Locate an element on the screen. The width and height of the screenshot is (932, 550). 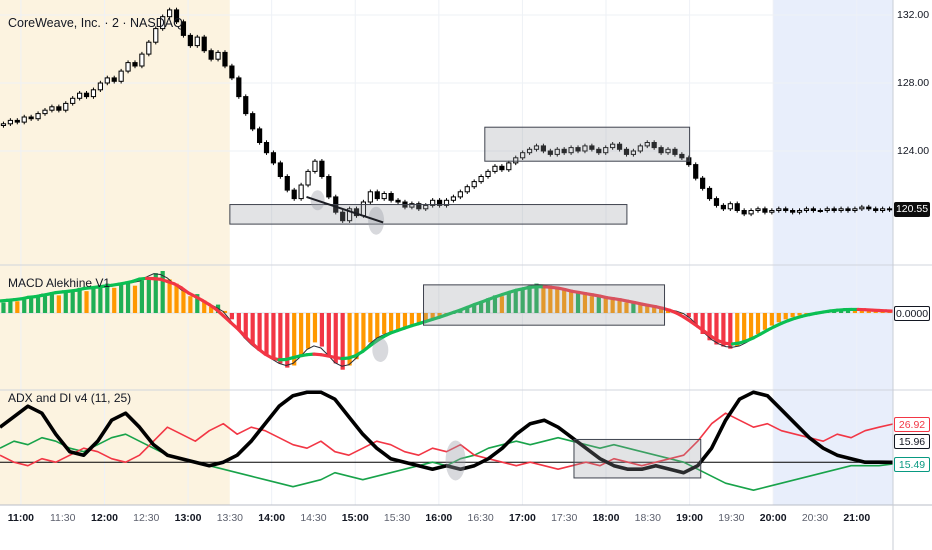
di-plus-value-badge: 15.49 is located at coordinates (912, 464).